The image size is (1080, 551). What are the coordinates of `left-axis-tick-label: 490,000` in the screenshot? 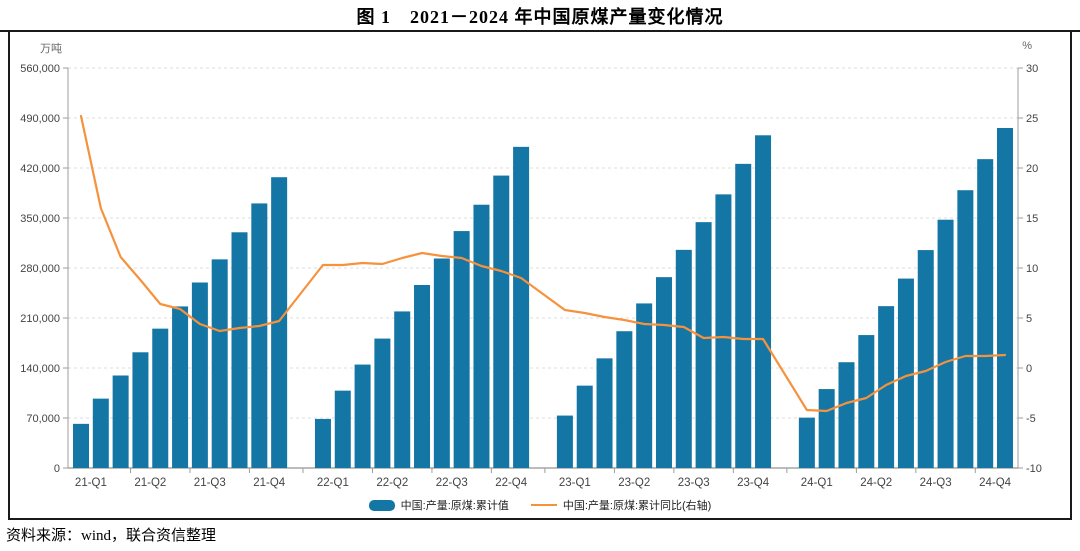 It's located at (40, 119).